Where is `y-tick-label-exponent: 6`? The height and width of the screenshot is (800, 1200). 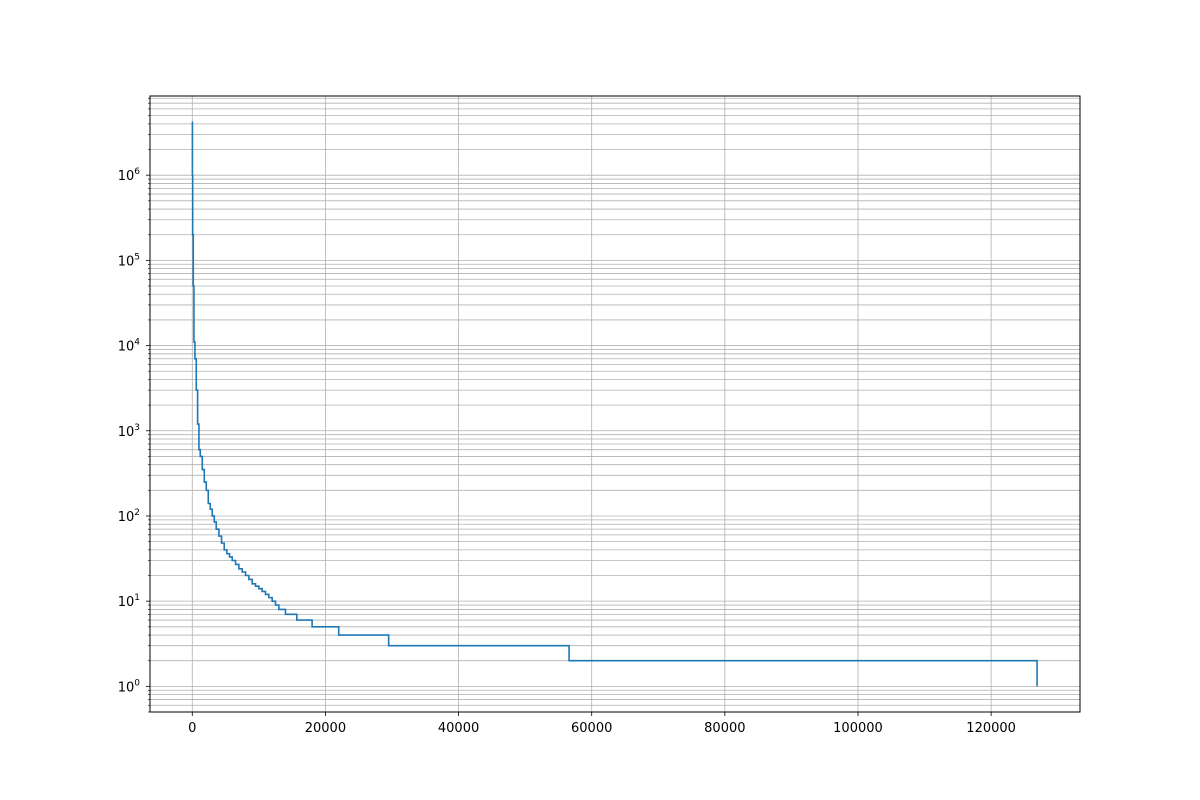 y-tick-label-exponent: 6 is located at coordinates (137, 172).